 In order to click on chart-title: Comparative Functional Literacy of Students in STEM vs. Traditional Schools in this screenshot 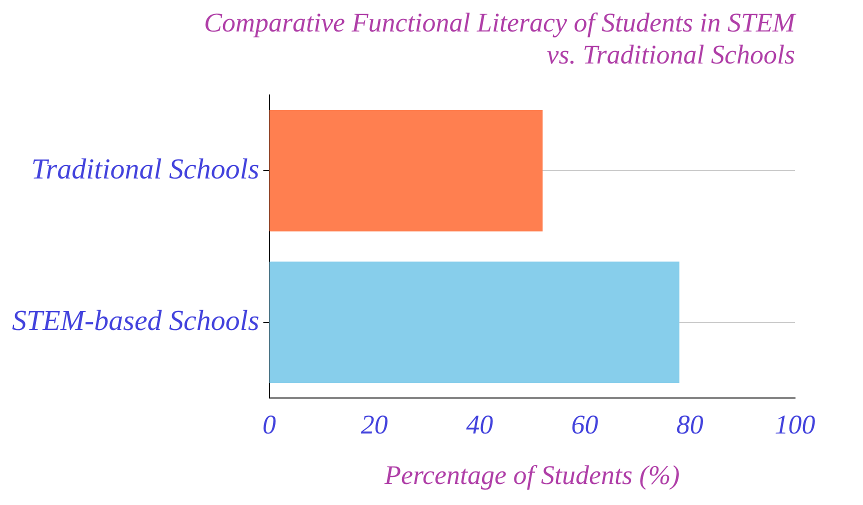, I will do `click(500, 38)`.